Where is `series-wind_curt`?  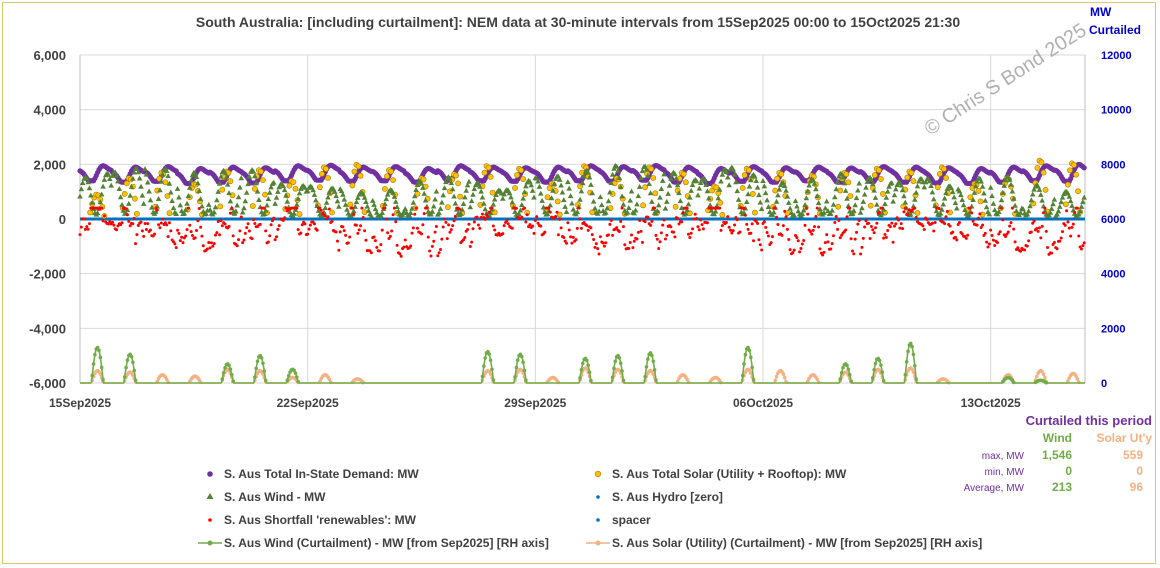 series-wind_curt is located at coordinates (582, 363).